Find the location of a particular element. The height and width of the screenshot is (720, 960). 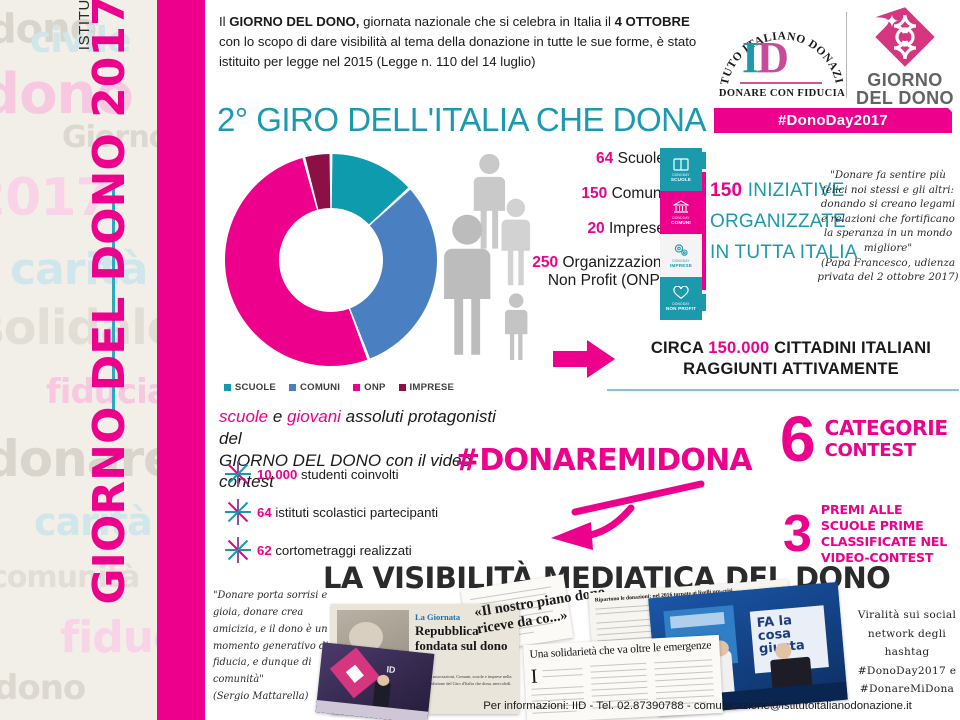

iniziative-word: INIZIATIVE is located at coordinates (796, 190).